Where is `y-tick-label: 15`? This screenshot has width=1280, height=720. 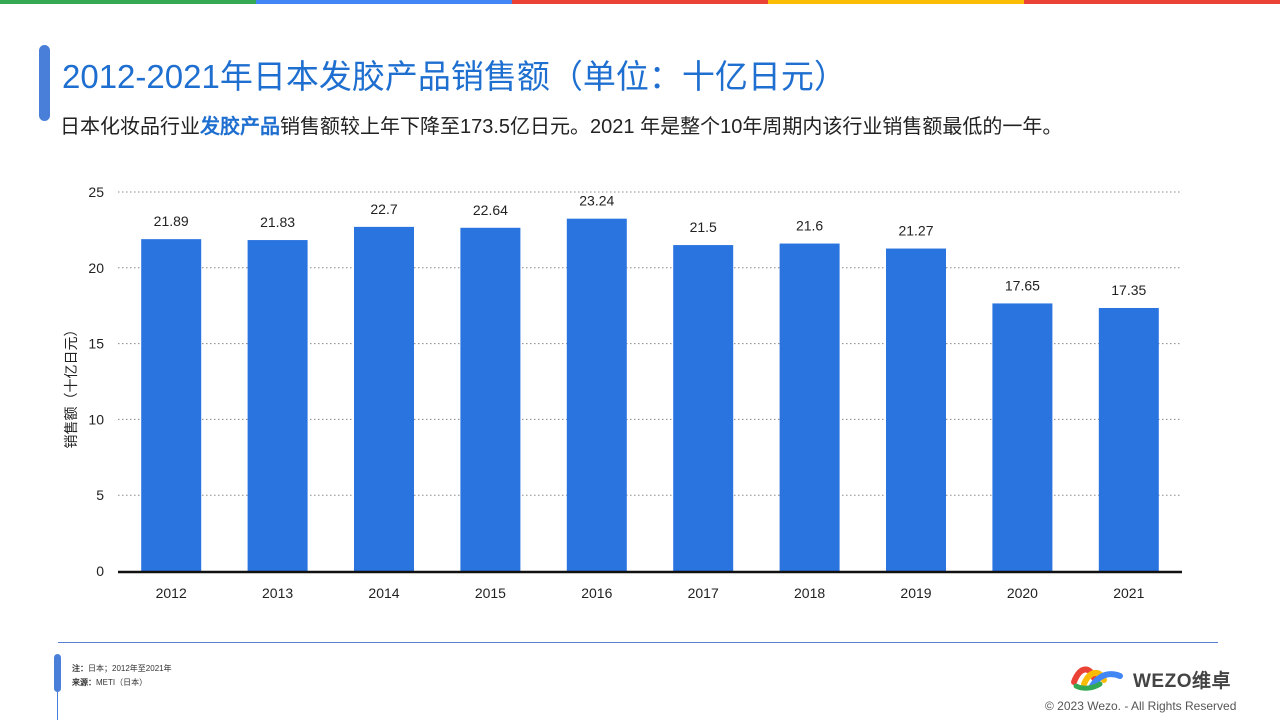 y-tick-label: 15 is located at coordinates (96, 344).